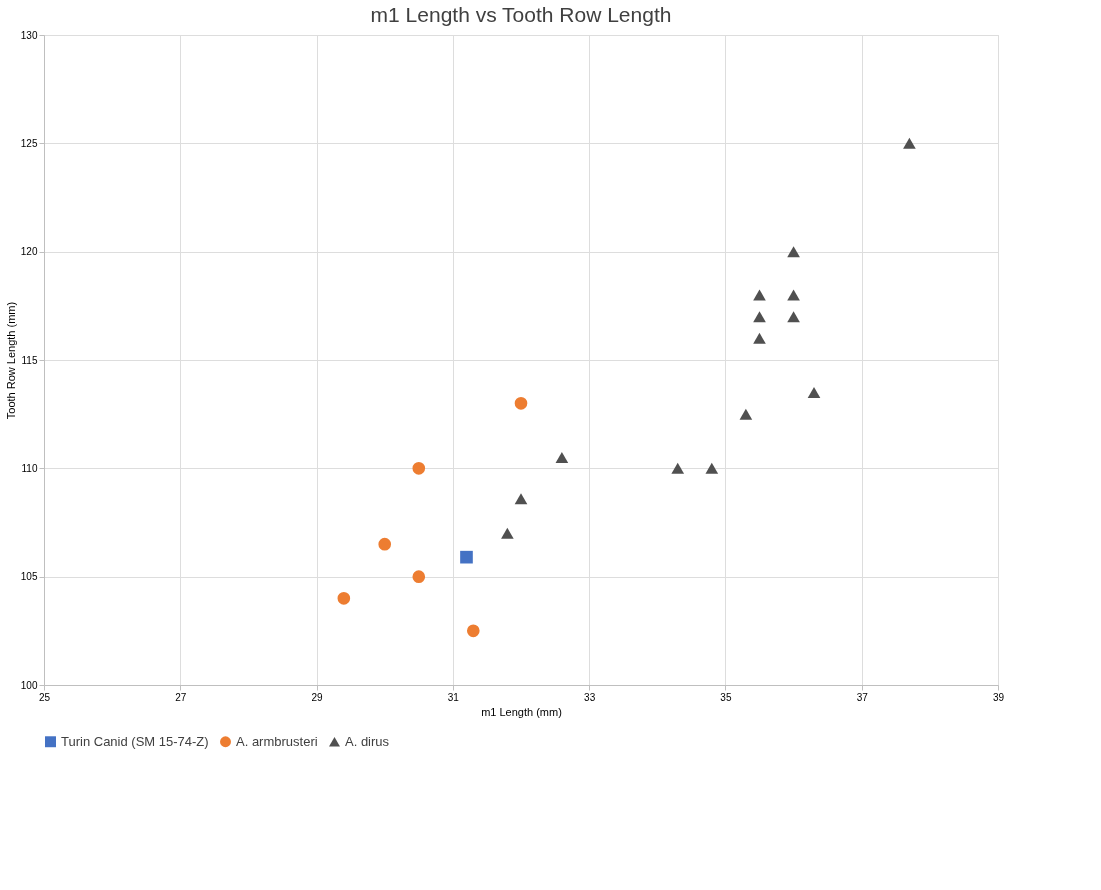  What do you see at coordinates (10, 360) in the screenshot?
I see `y-axis-title: Tooth Row Length (mm)` at bounding box center [10, 360].